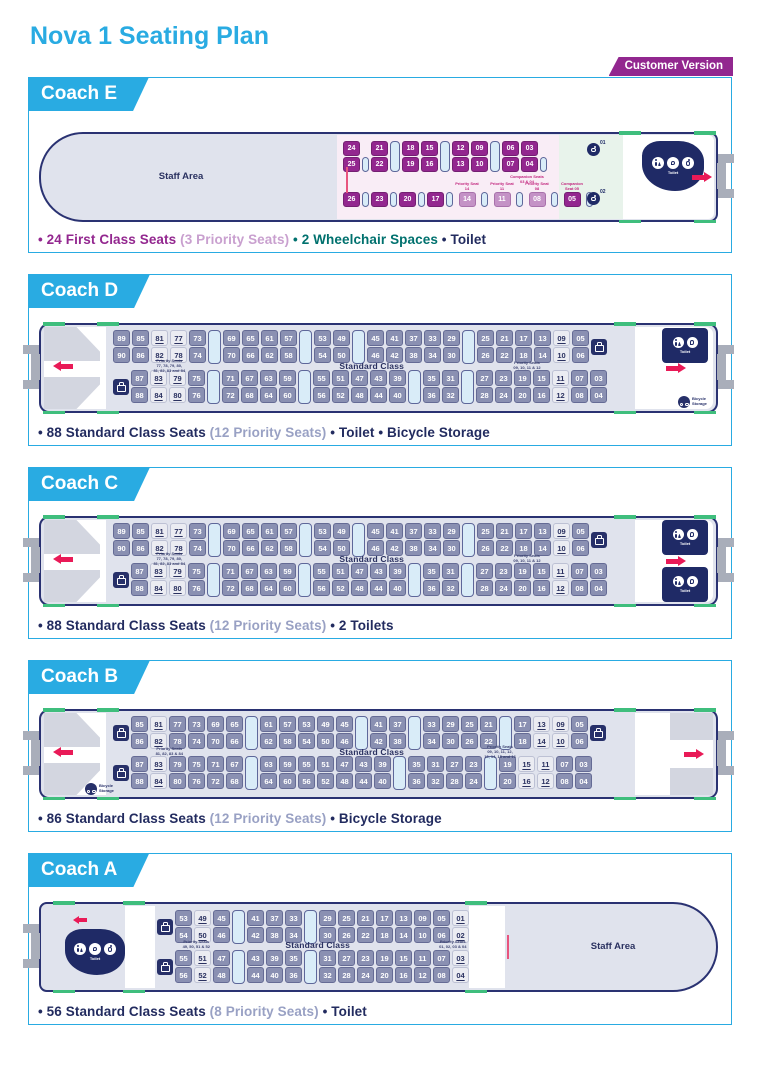 The image size is (760, 1075). I want to click on seat-30: 30, so click(451, 548).